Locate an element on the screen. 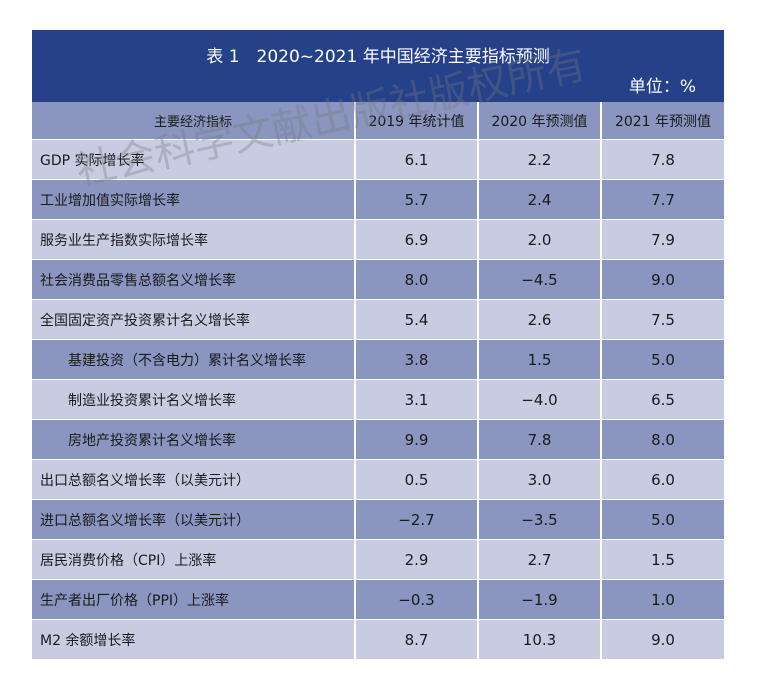 This screenshot has width=762, height=689. indicator-name: 社会消费品零售总额名义增长率 is located at coordinates (194, 279).